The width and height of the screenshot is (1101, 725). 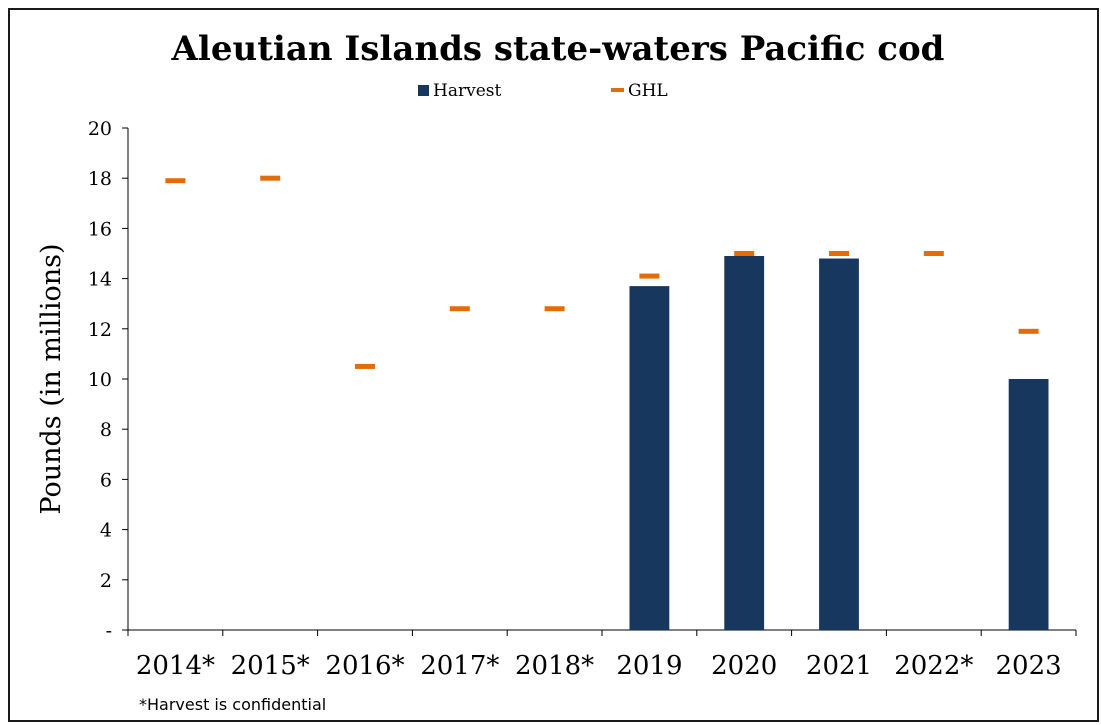 I want to click on legend-ghl-label: GHL, so click(x=648, y=91).